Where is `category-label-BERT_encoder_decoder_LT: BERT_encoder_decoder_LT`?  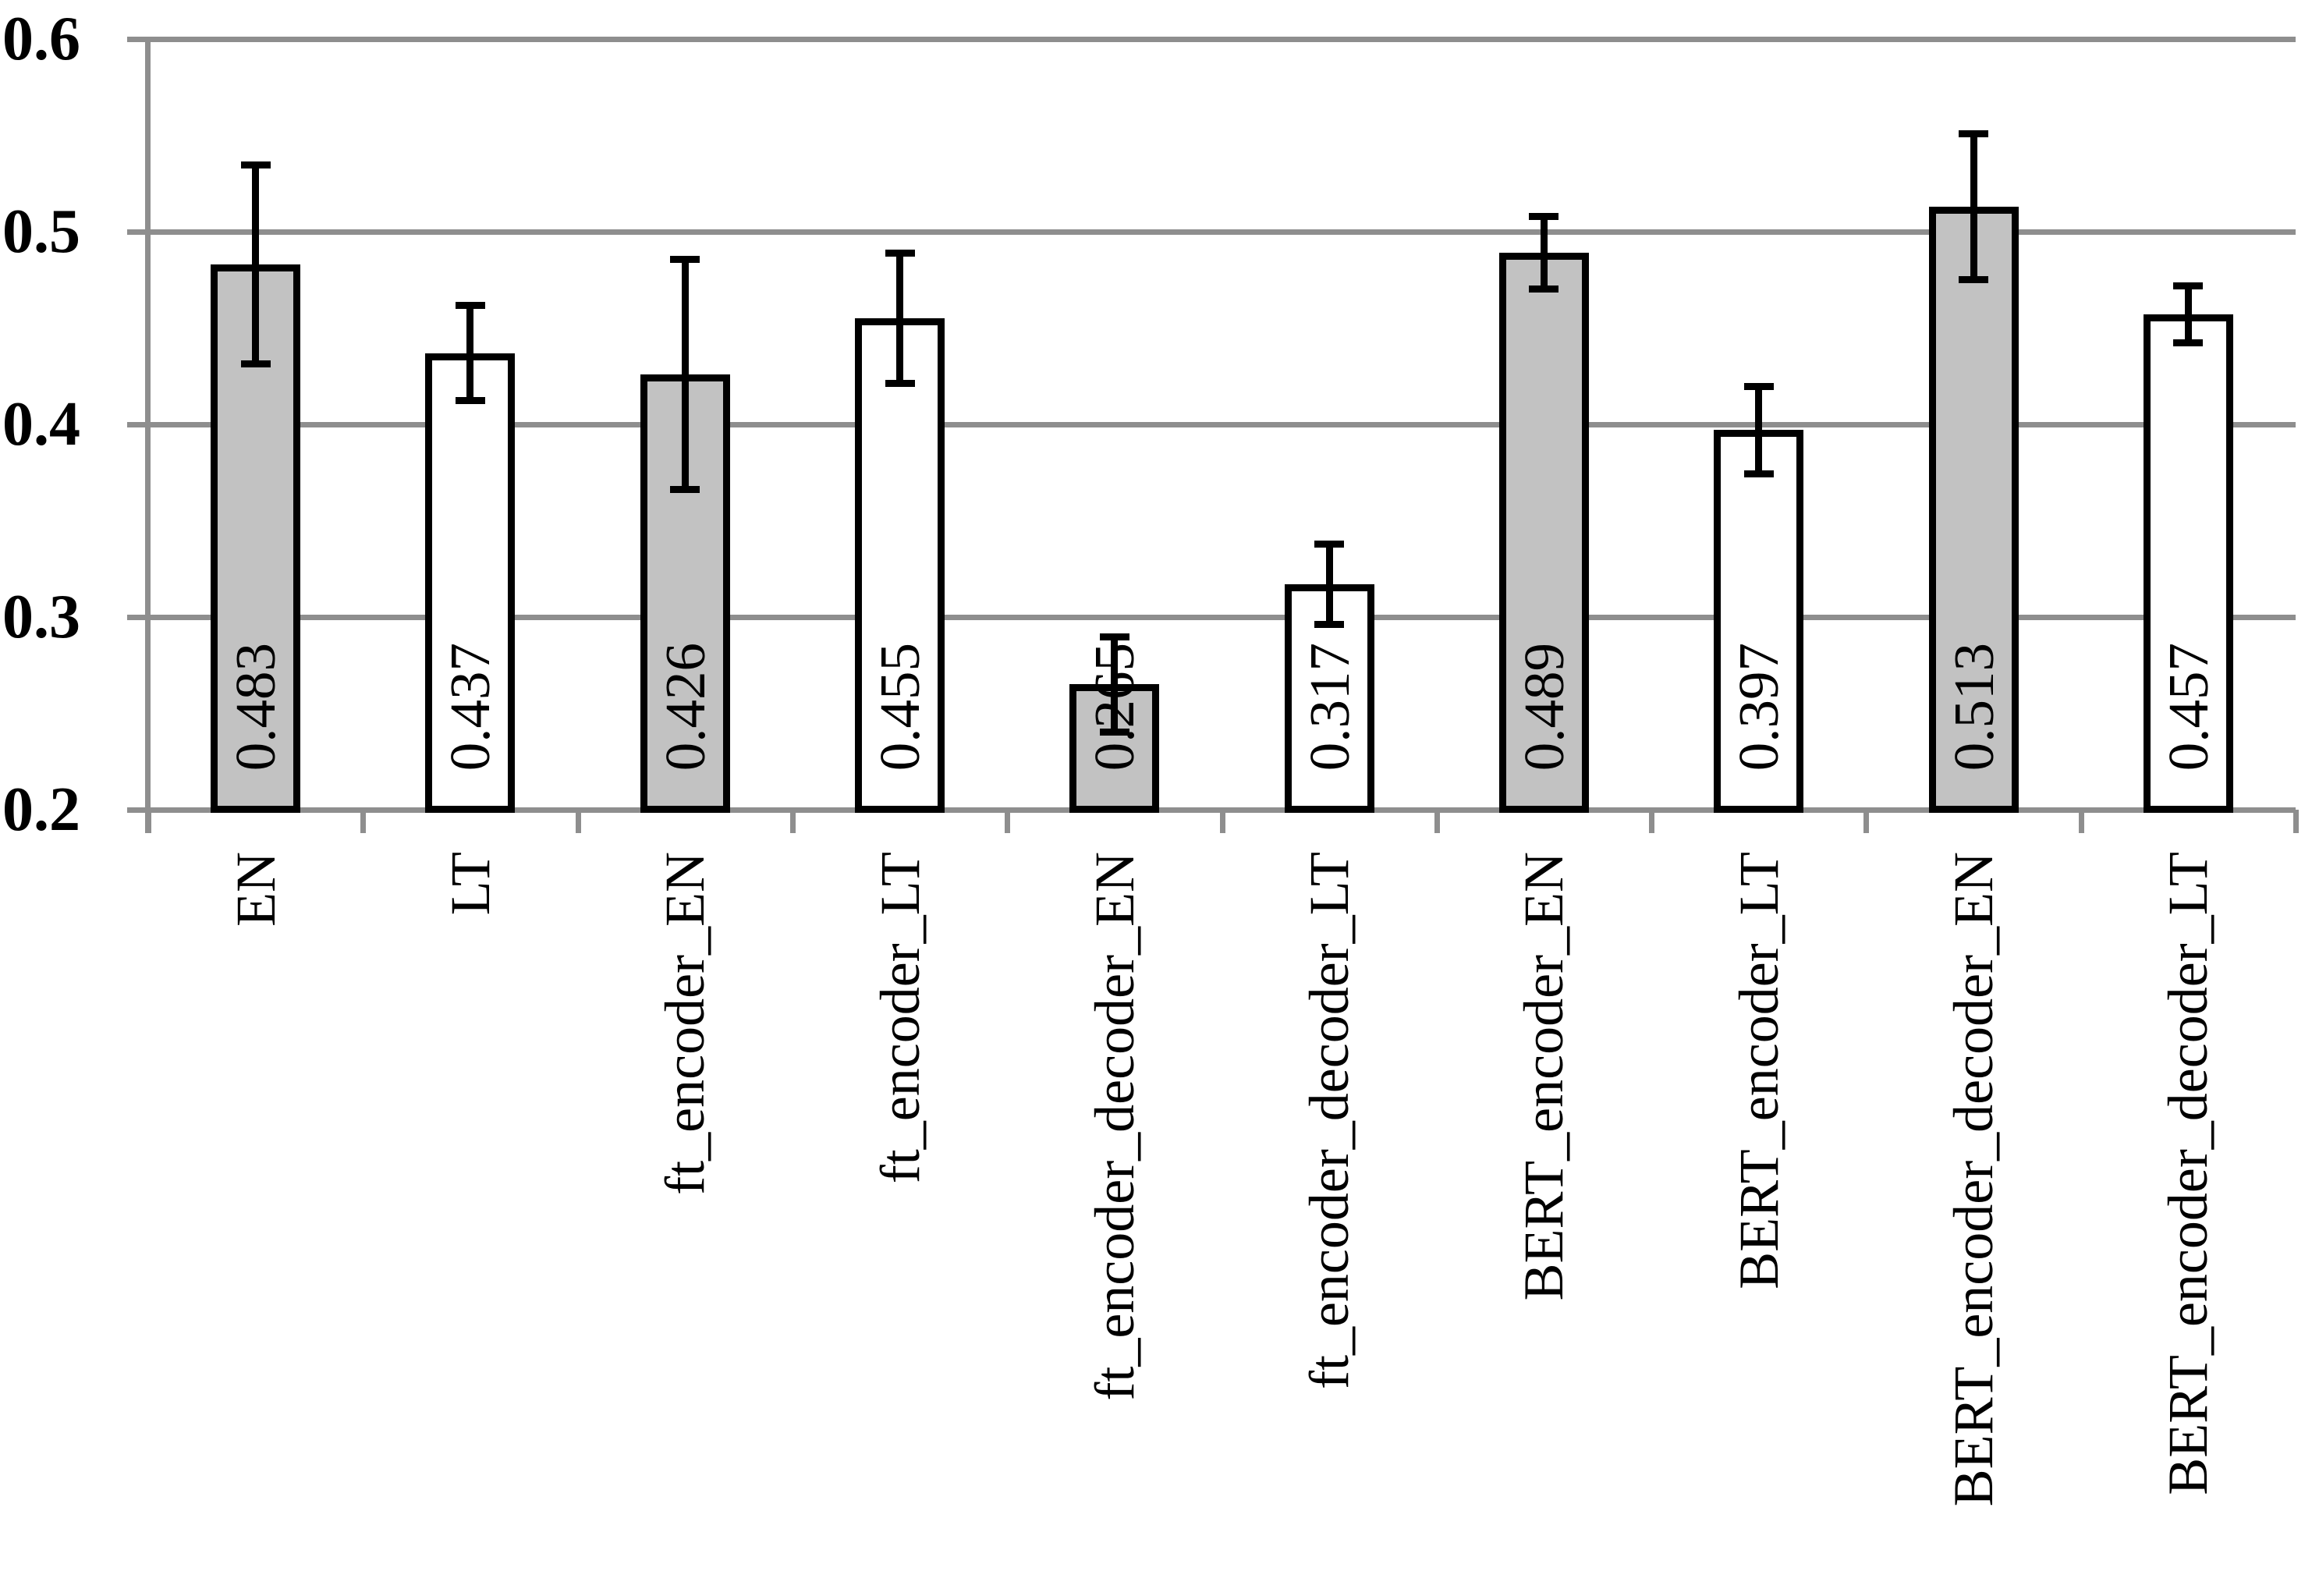
category-label-BERT_encoder_decoder_LT: BERT_encoder_decoder_LT is located at coordinates (2188, 1173).